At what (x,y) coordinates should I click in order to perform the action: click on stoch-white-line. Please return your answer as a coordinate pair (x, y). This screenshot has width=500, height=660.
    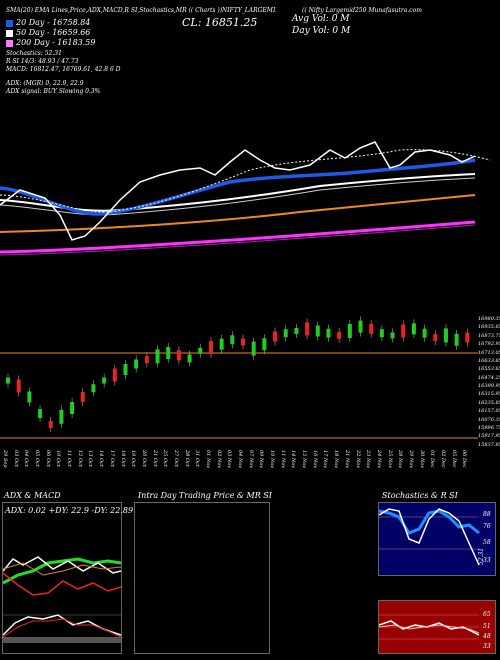
    Looking at the image, I should click on (429, 537).